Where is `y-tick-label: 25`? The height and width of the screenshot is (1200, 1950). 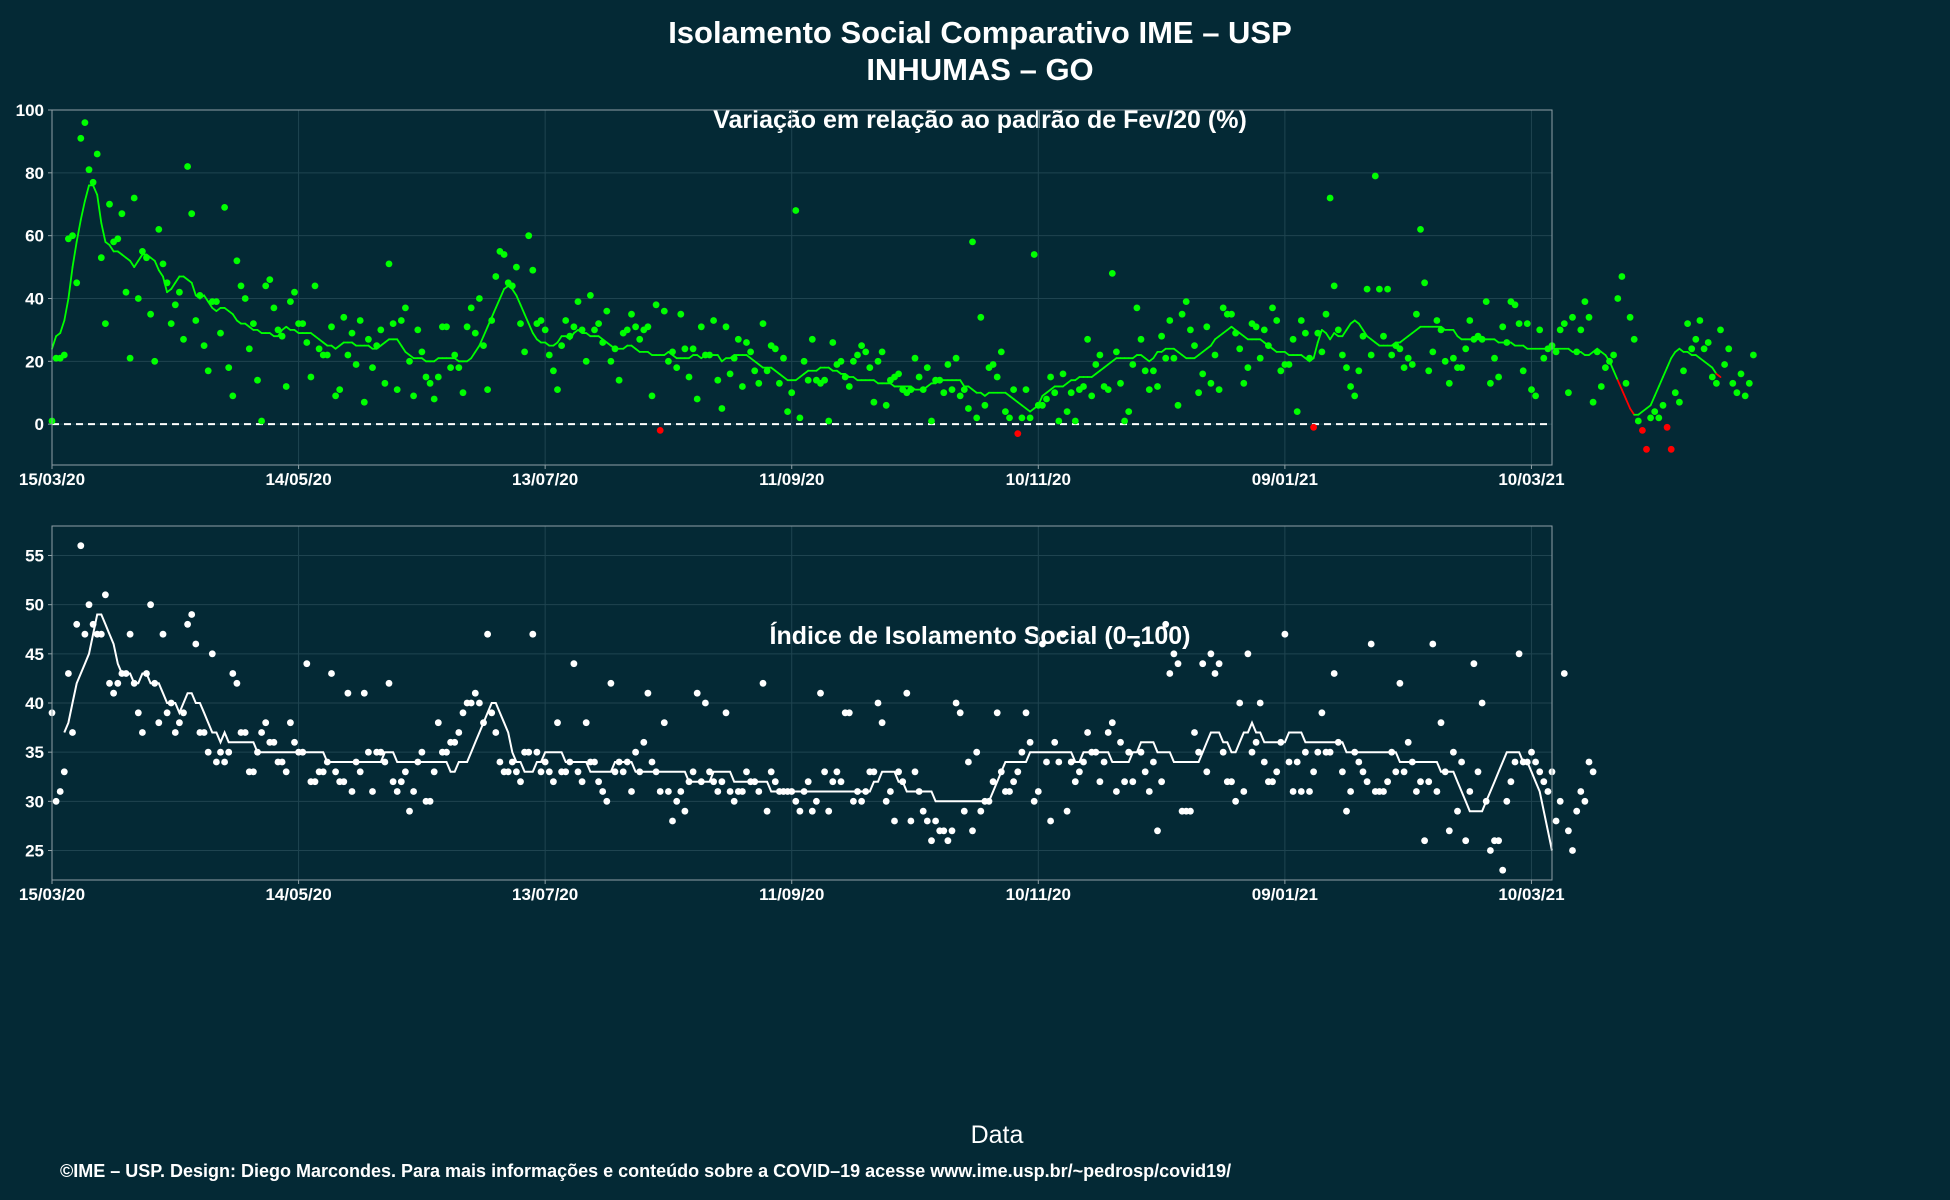 y-tick-label: 25 is located at coordinates (34, 851).